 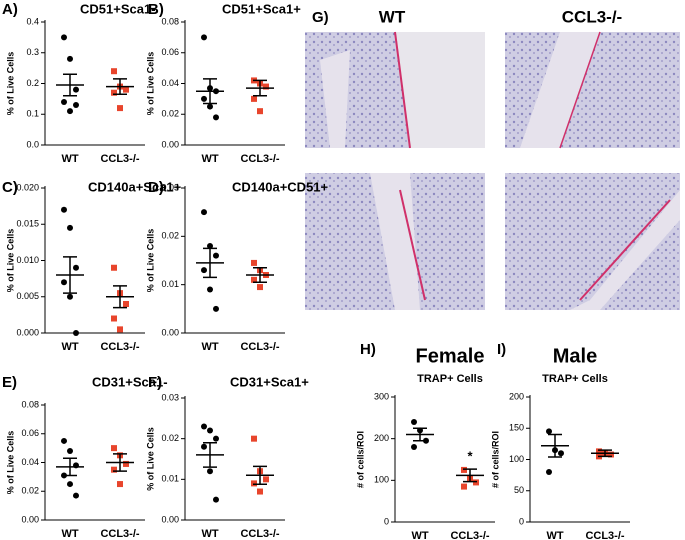 I want to click on y-tick-label: 0, so click(x=521, y=521).